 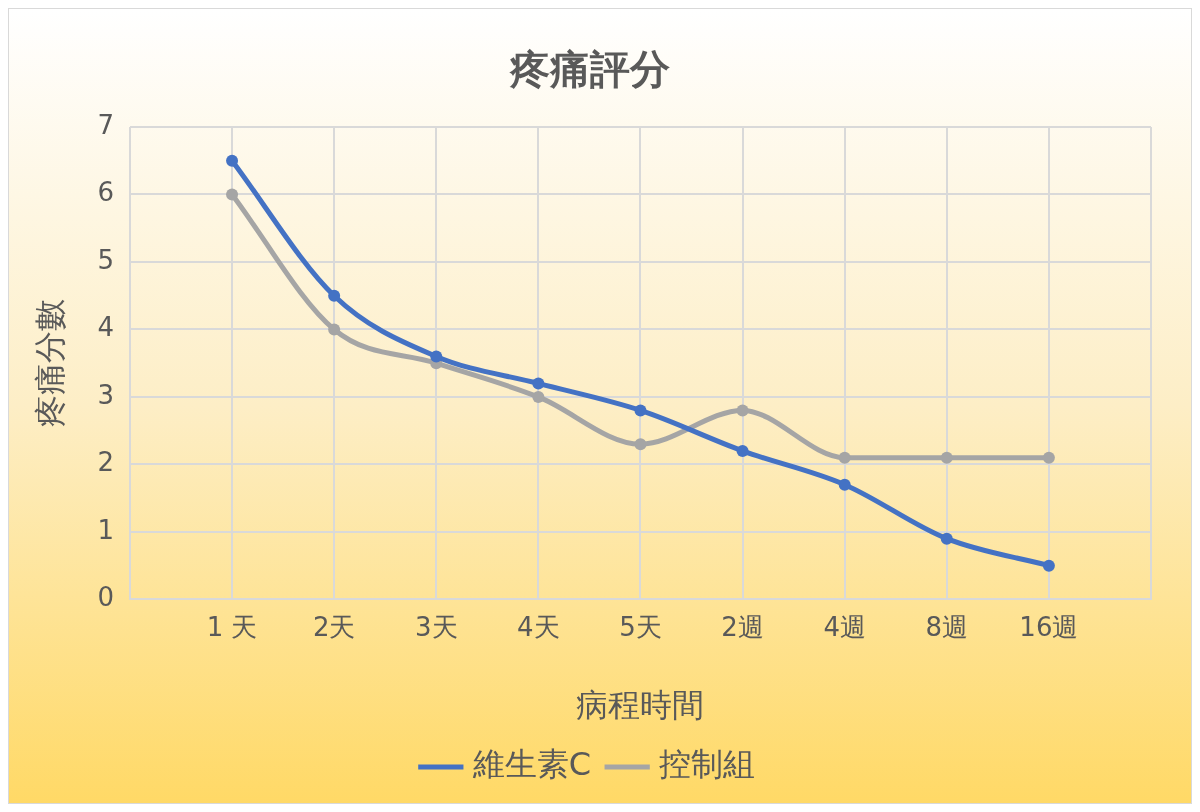 I want to click on x-axis-title: 病程時間, so click(x=640, y=705).